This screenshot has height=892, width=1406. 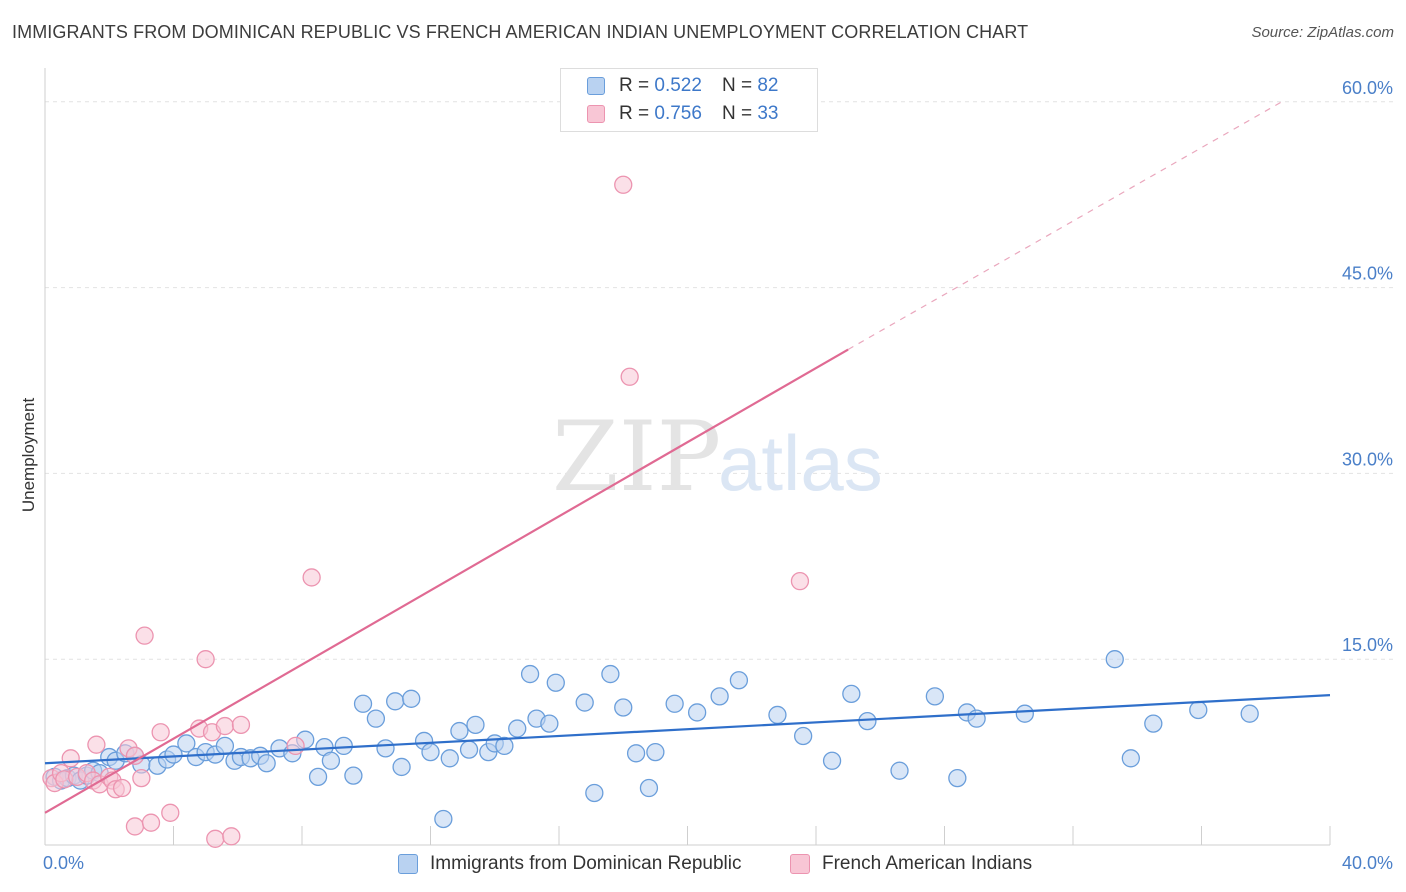 What do you see at coordinates (636, 457) in the screenshot?
I see `watermark-zip: ZIP` at bounding box center [636, 457].